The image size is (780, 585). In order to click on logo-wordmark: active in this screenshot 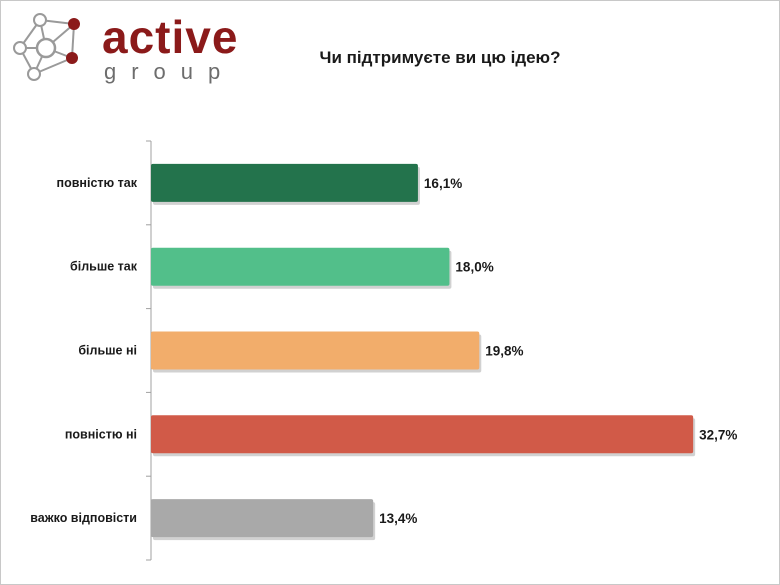, I will do `click(170, 37)`.